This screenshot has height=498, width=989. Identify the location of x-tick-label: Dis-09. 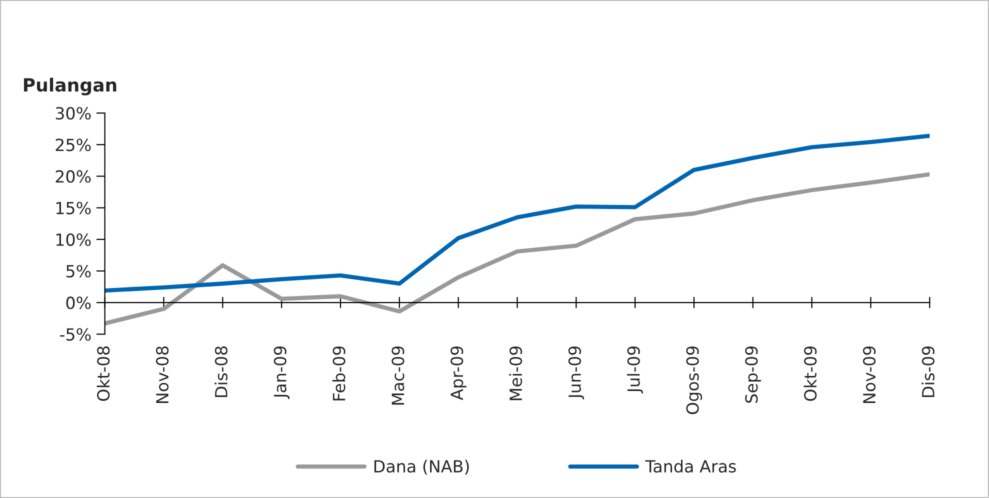
(928, 371).